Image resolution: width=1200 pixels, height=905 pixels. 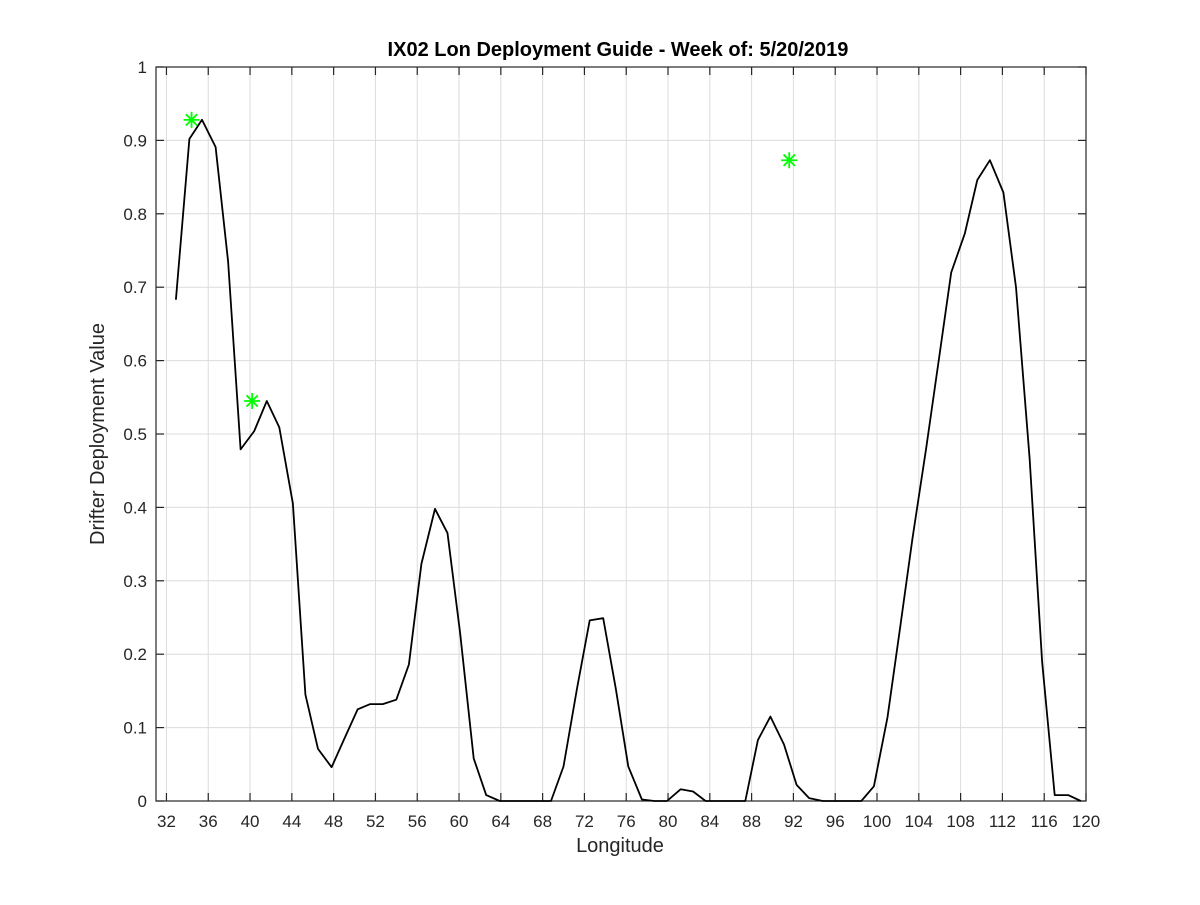 What do you see at coordinates (542, 821) in the screenshot?
I see `x-tick-label: 68` at bounding box center [542, 821].